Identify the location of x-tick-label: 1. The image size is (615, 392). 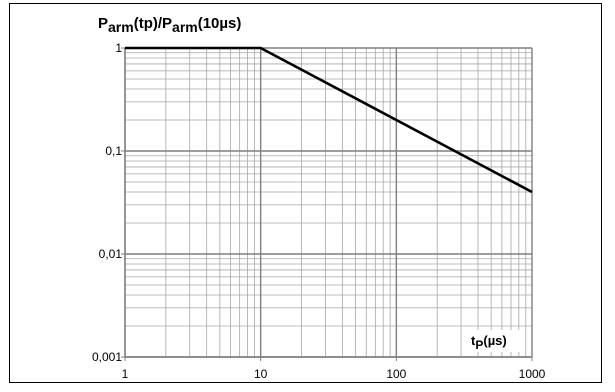
(125, 374).